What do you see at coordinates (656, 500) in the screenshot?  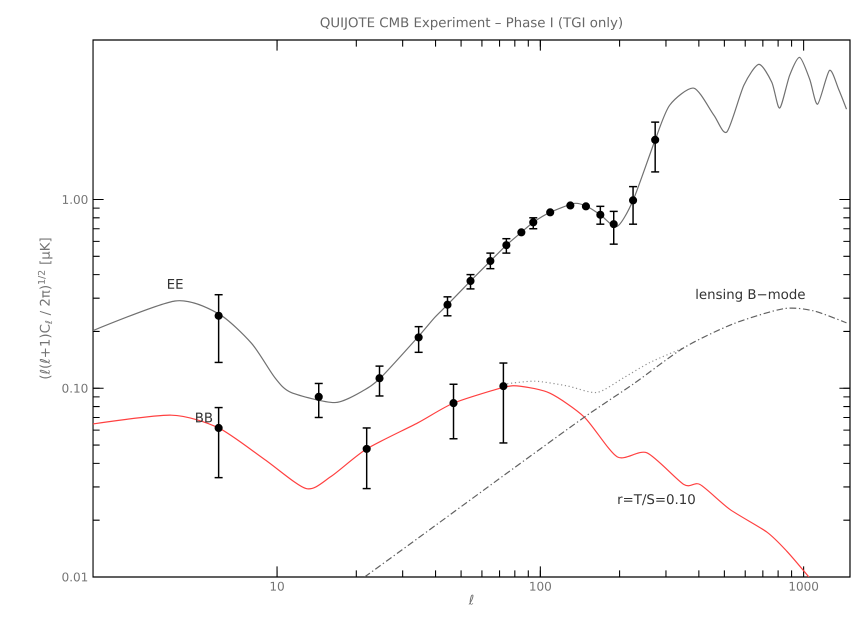 I see `series-label: r=T/S=0.10` at bounding box center [656, 500].